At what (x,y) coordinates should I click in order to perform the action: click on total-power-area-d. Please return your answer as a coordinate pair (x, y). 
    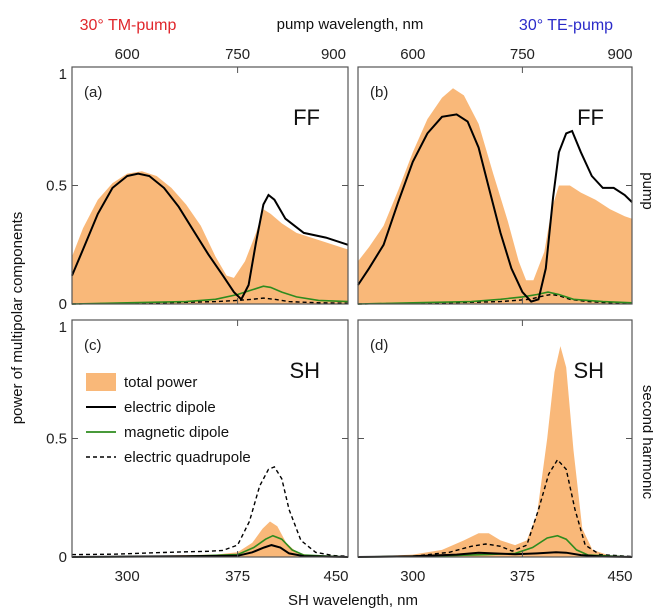
    Looking at the image, I should click on (495, 451).